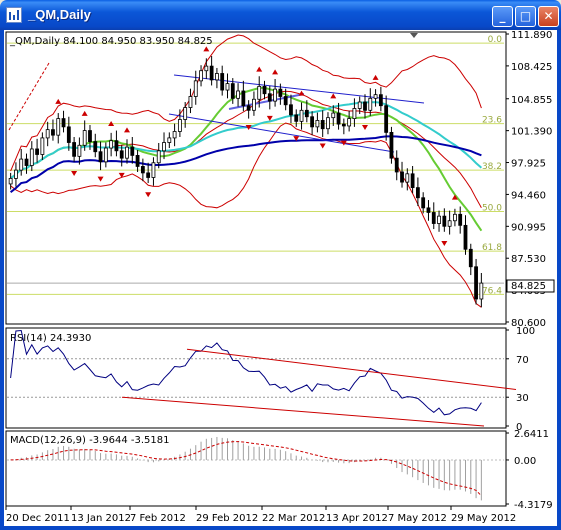  Describe the element at coordinates (280, 15) in the screenshot. I see `title-bar: _QM,Daily _ □ ✕` at that location.